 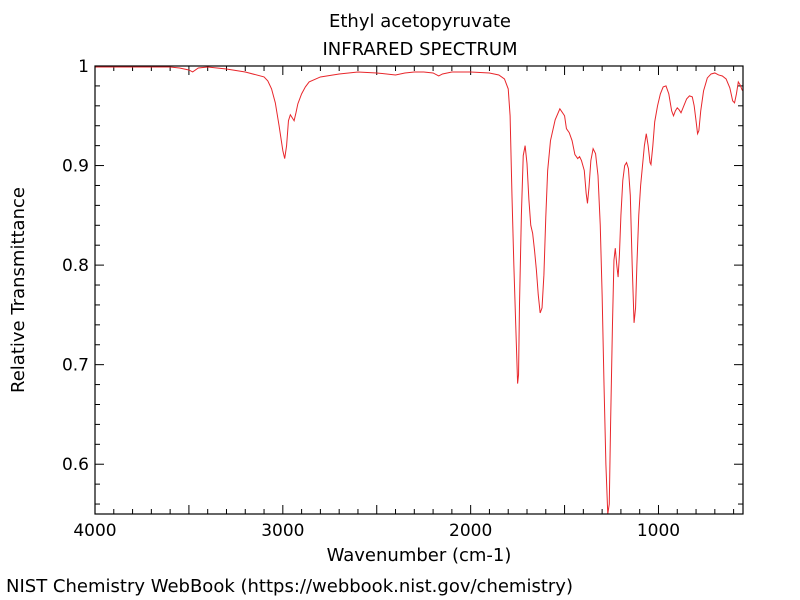 What do you see at coordinates (83, 67) in the screenshot?
I see `y-tick-label: 1` at bounding box center [83, 67].